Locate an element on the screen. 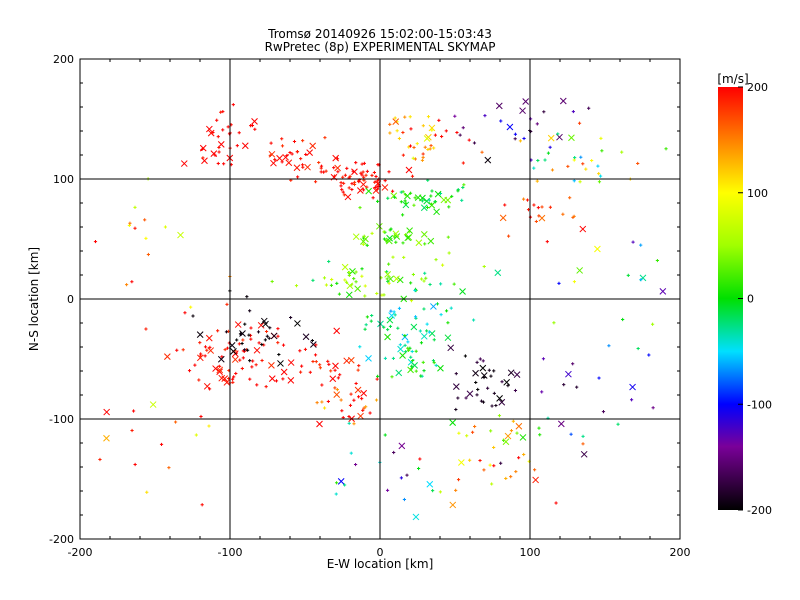  colorbar-tick-label: 0 is located at coordinates (750, 299).